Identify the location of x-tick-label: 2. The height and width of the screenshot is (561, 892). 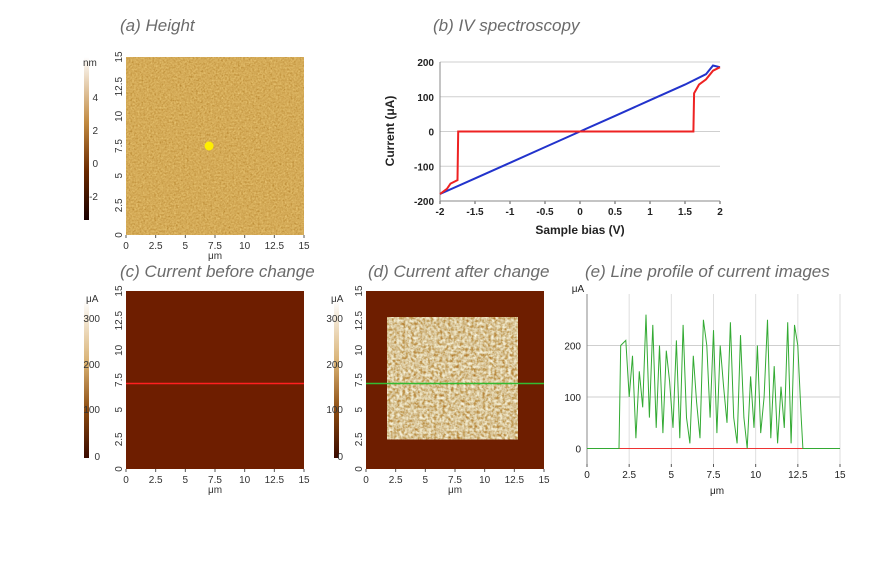
(720, 212).